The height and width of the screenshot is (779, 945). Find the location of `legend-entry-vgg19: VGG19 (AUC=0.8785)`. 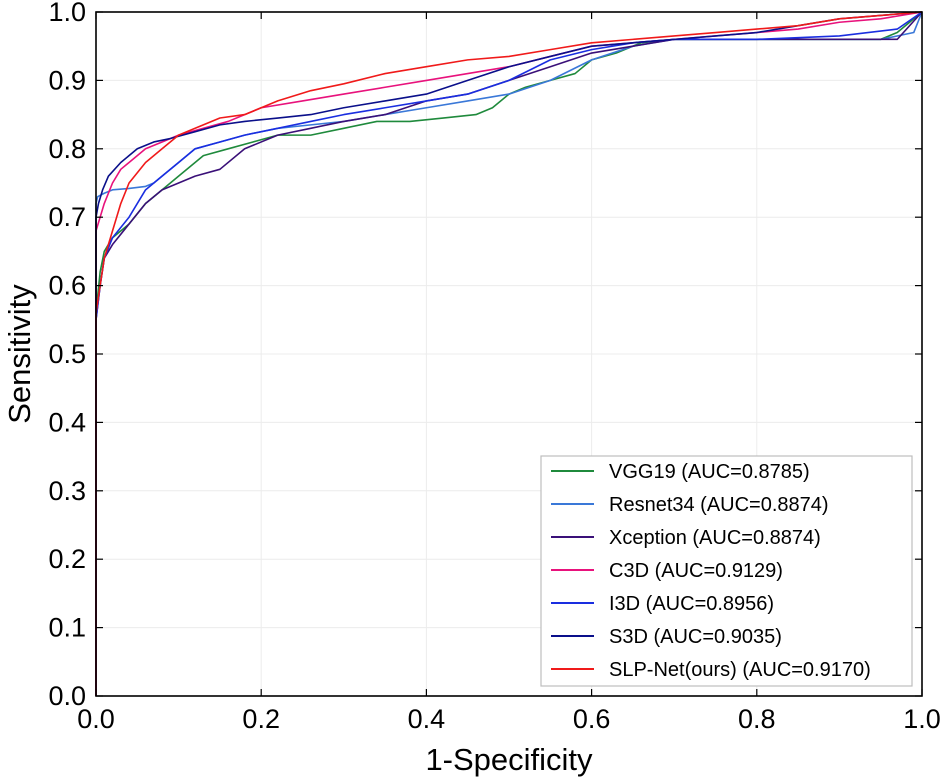

legend-entry-vgg19: VGG19 (AUC=0.8785) is located at coordinates (680, 472).